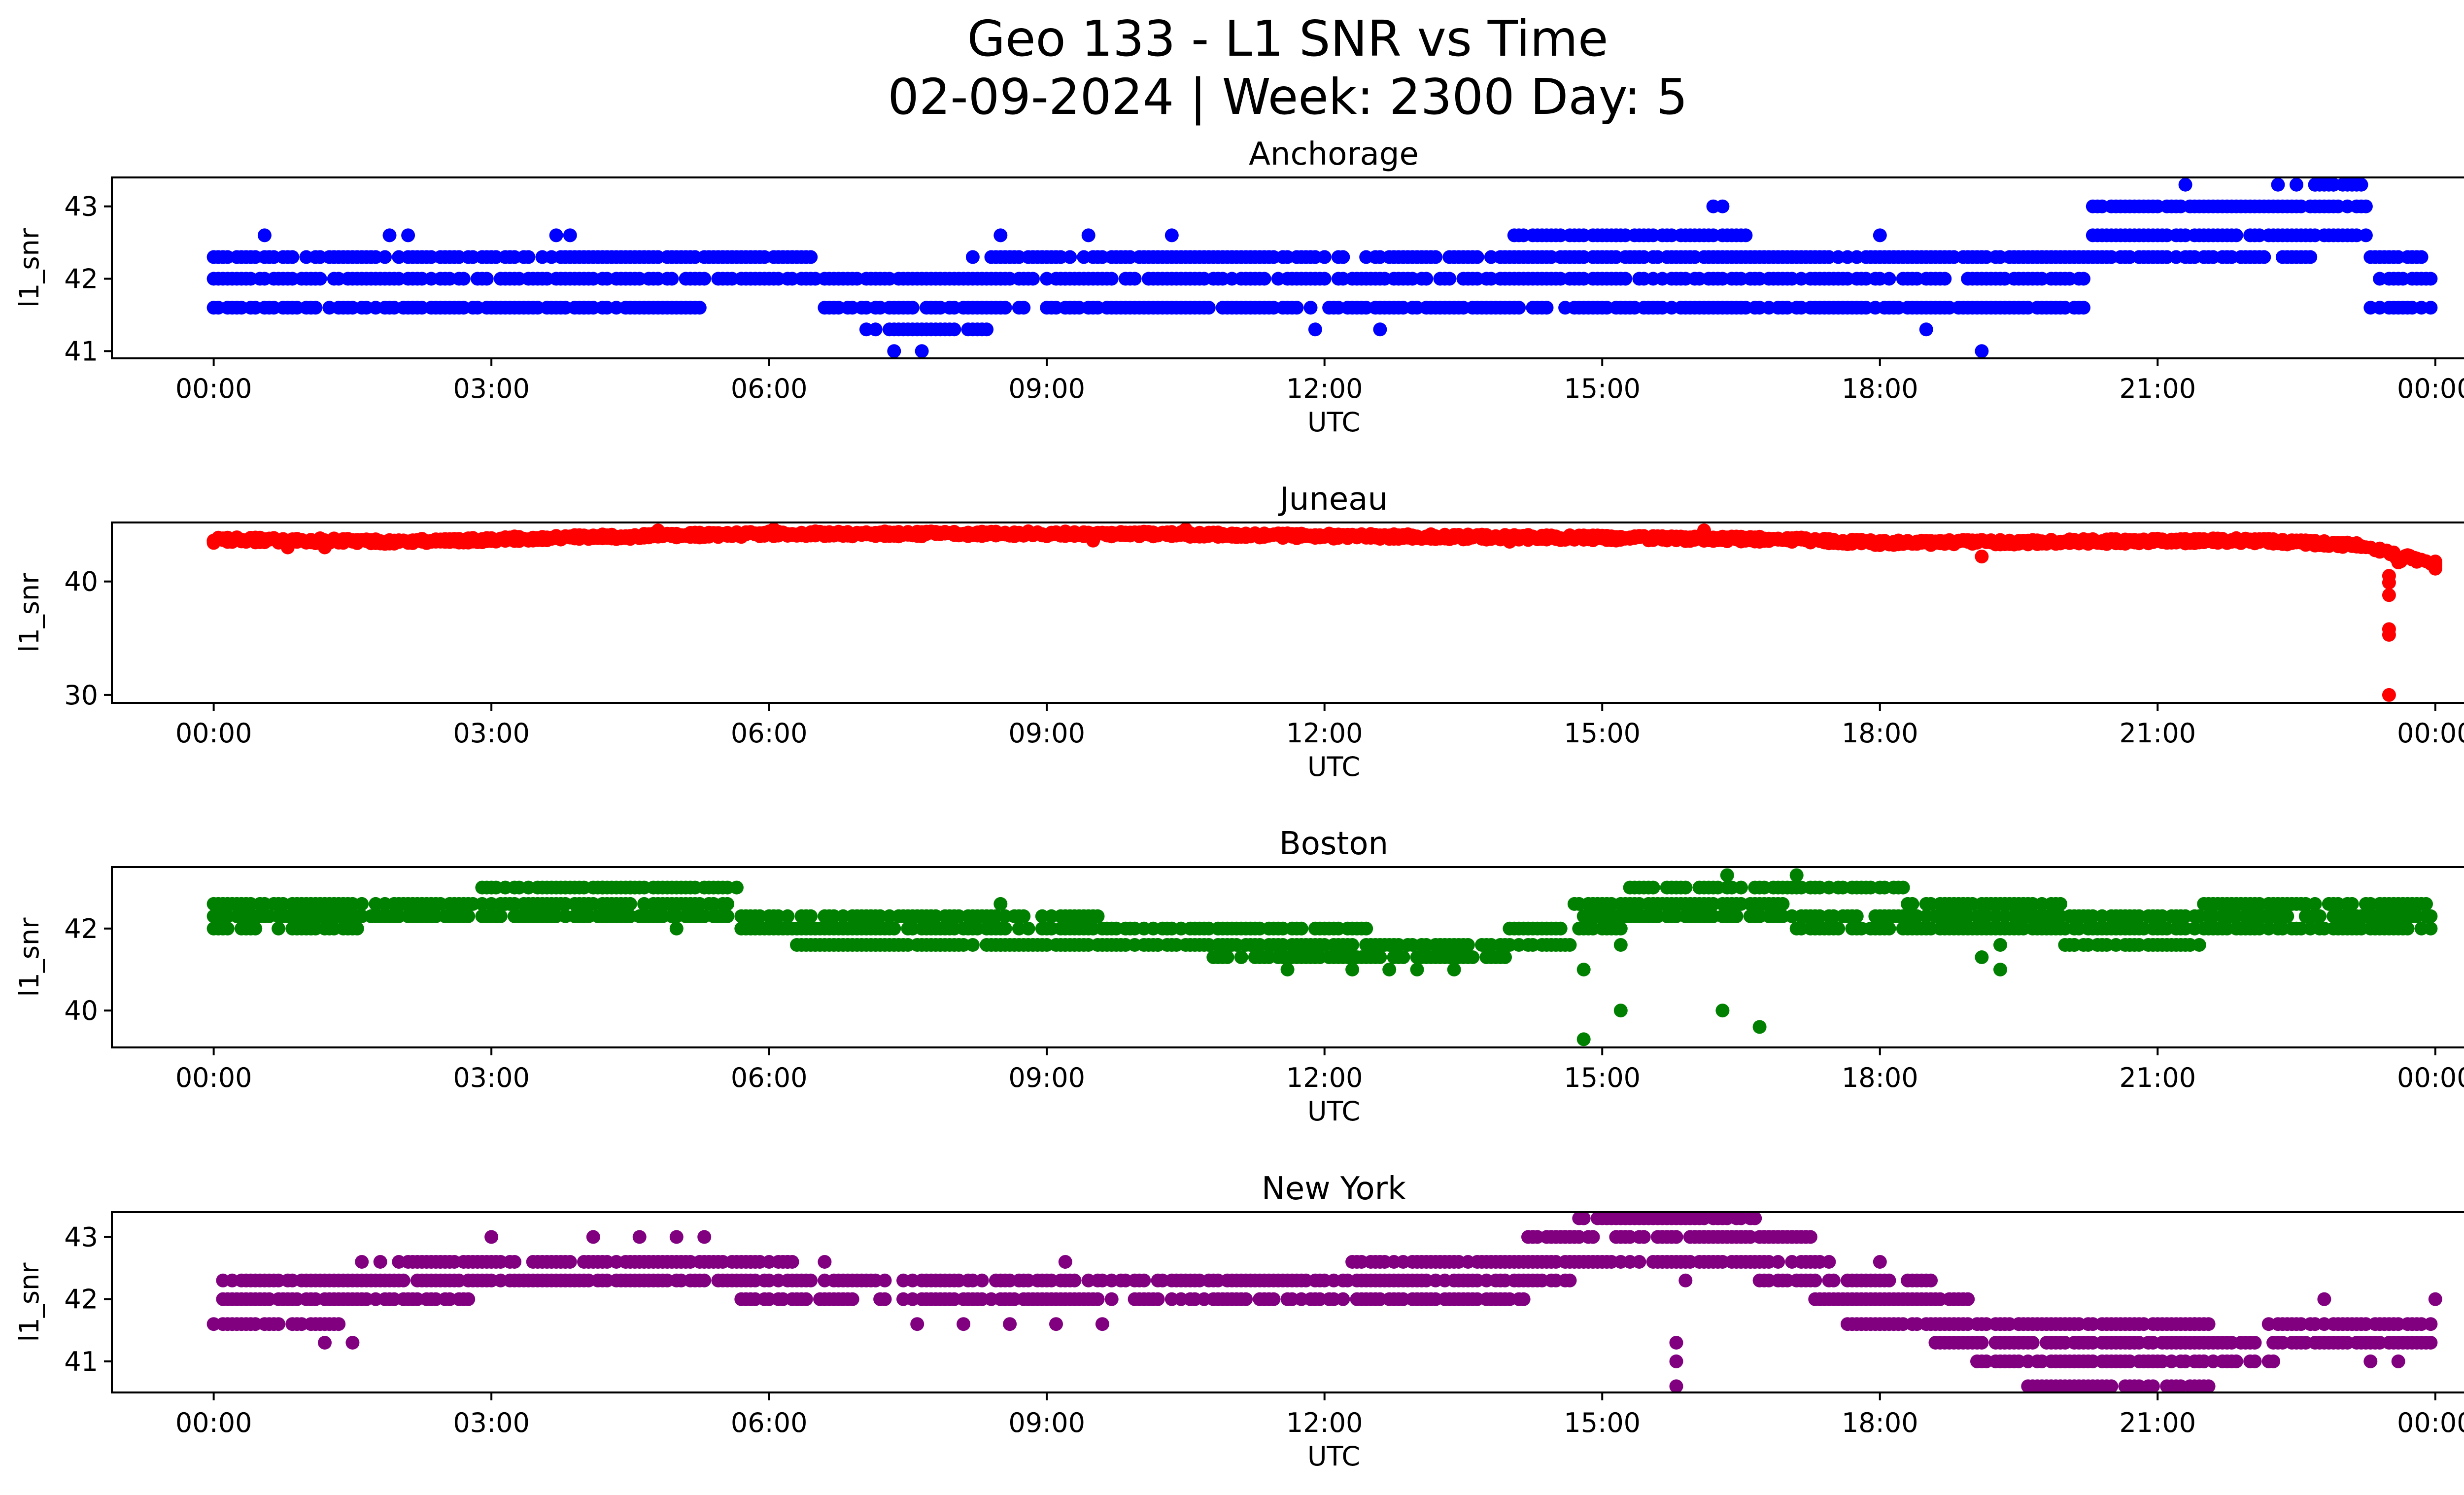 Image resolution: width=2464 pixels, height=1495 pixels. I want to click on subplot-title: Anchorage, so click(1334, 154).